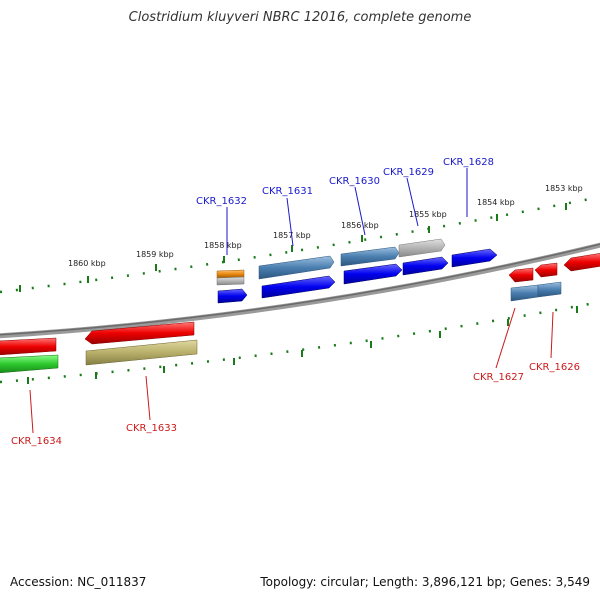  Describe the element at coordinates (78, 582) in the screenshot. I see `accession-text: Accession: NC_011837` at that location.